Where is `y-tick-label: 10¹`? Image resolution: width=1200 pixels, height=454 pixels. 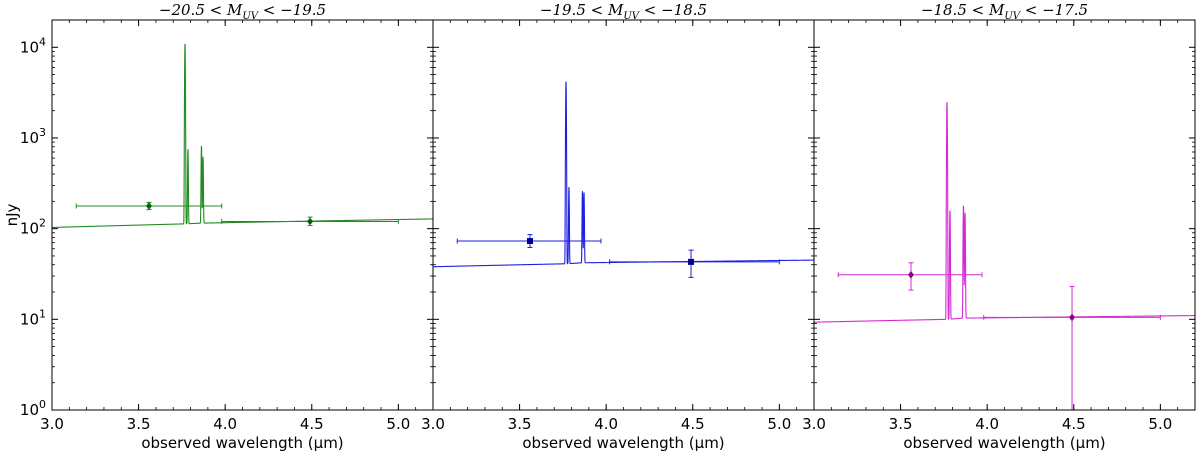 y-tick-label: 10¹ is located at coordinates (33, 317).